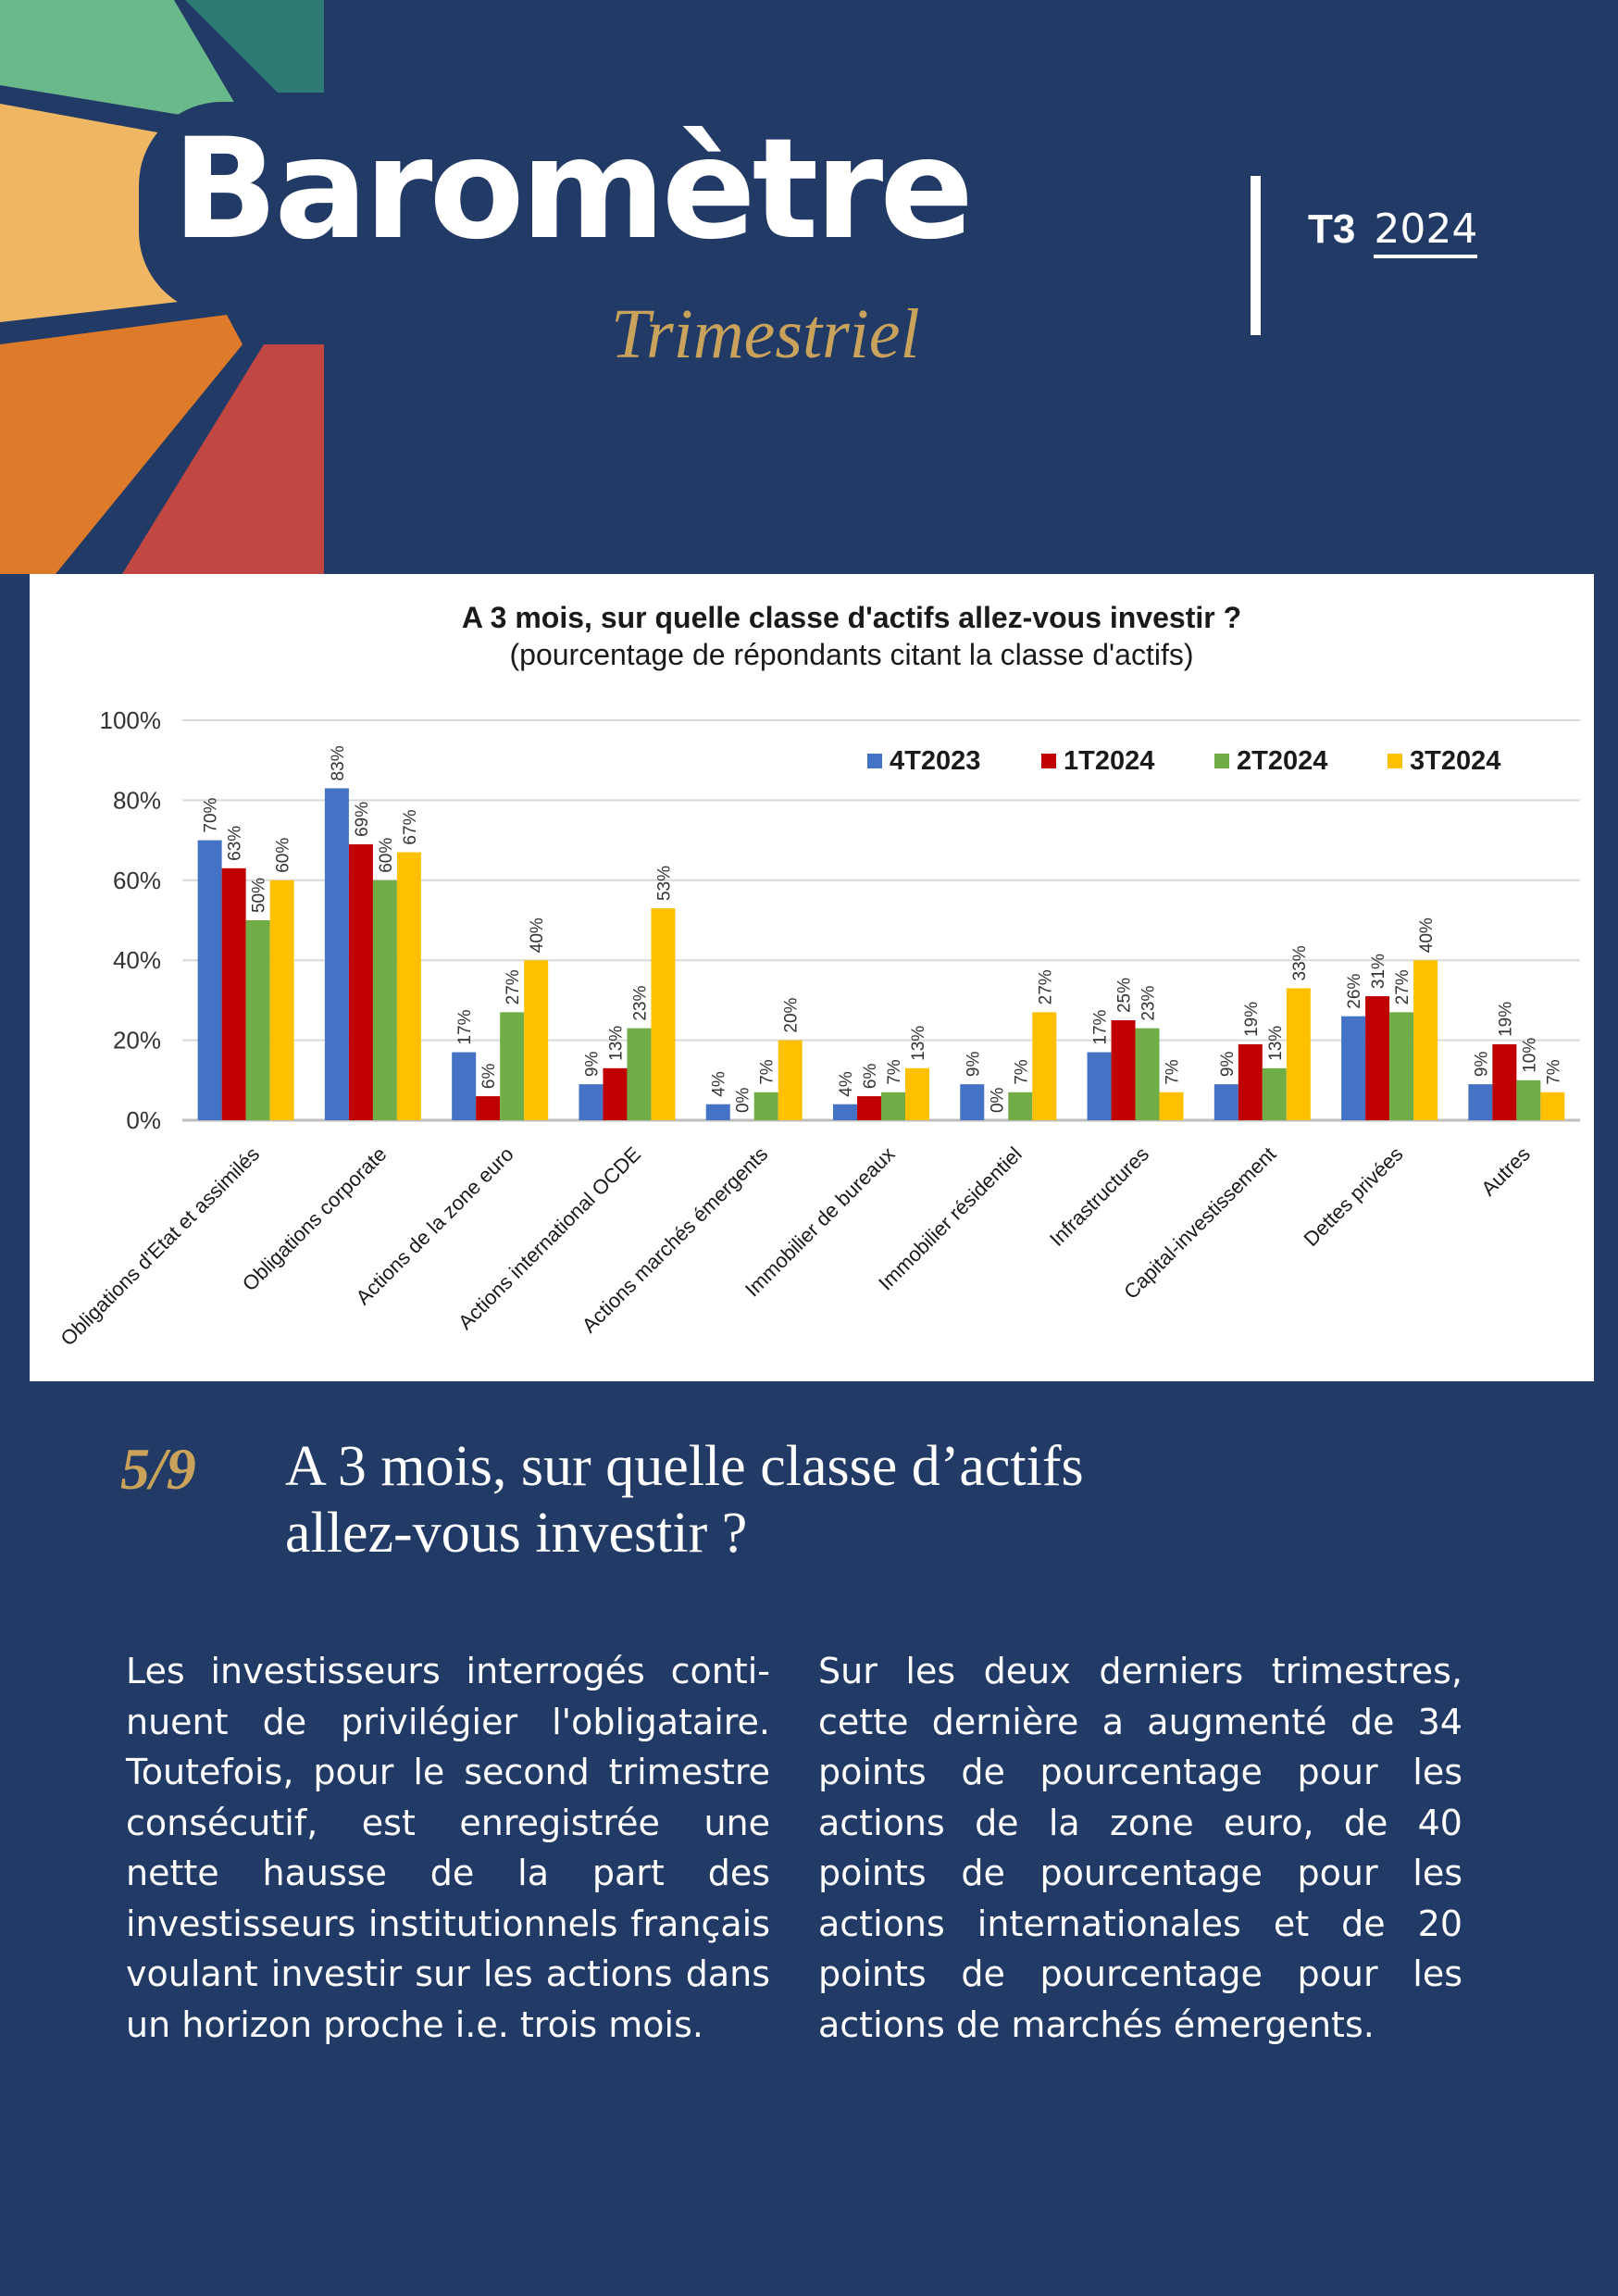  I want to click on y-tick-label: 80%, so click(137, 800).